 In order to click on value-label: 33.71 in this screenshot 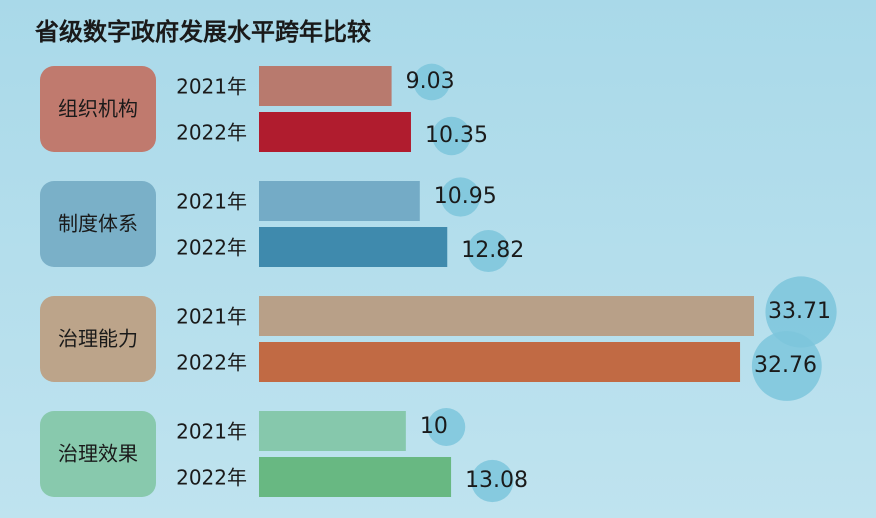, I will do `click(799, 311)`.